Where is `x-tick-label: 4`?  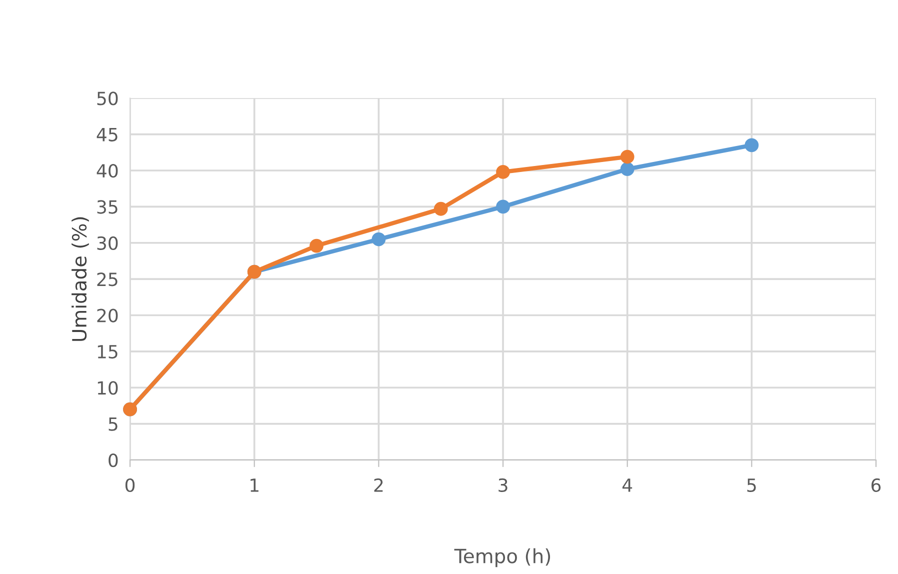 x-tick-label: 4 is located at coordinates (627, 485).